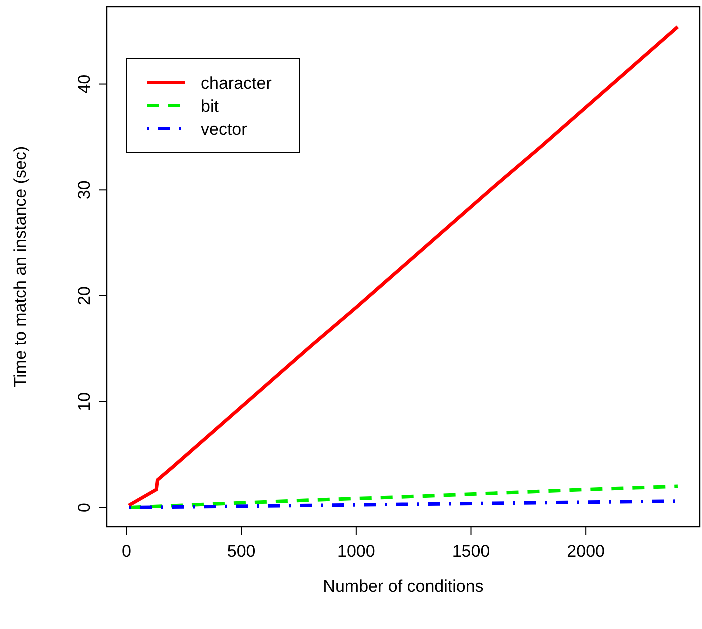 The height and width of the screenshot is (629, 702). I want to click on x-tick-label: 0, so click(127, 551).